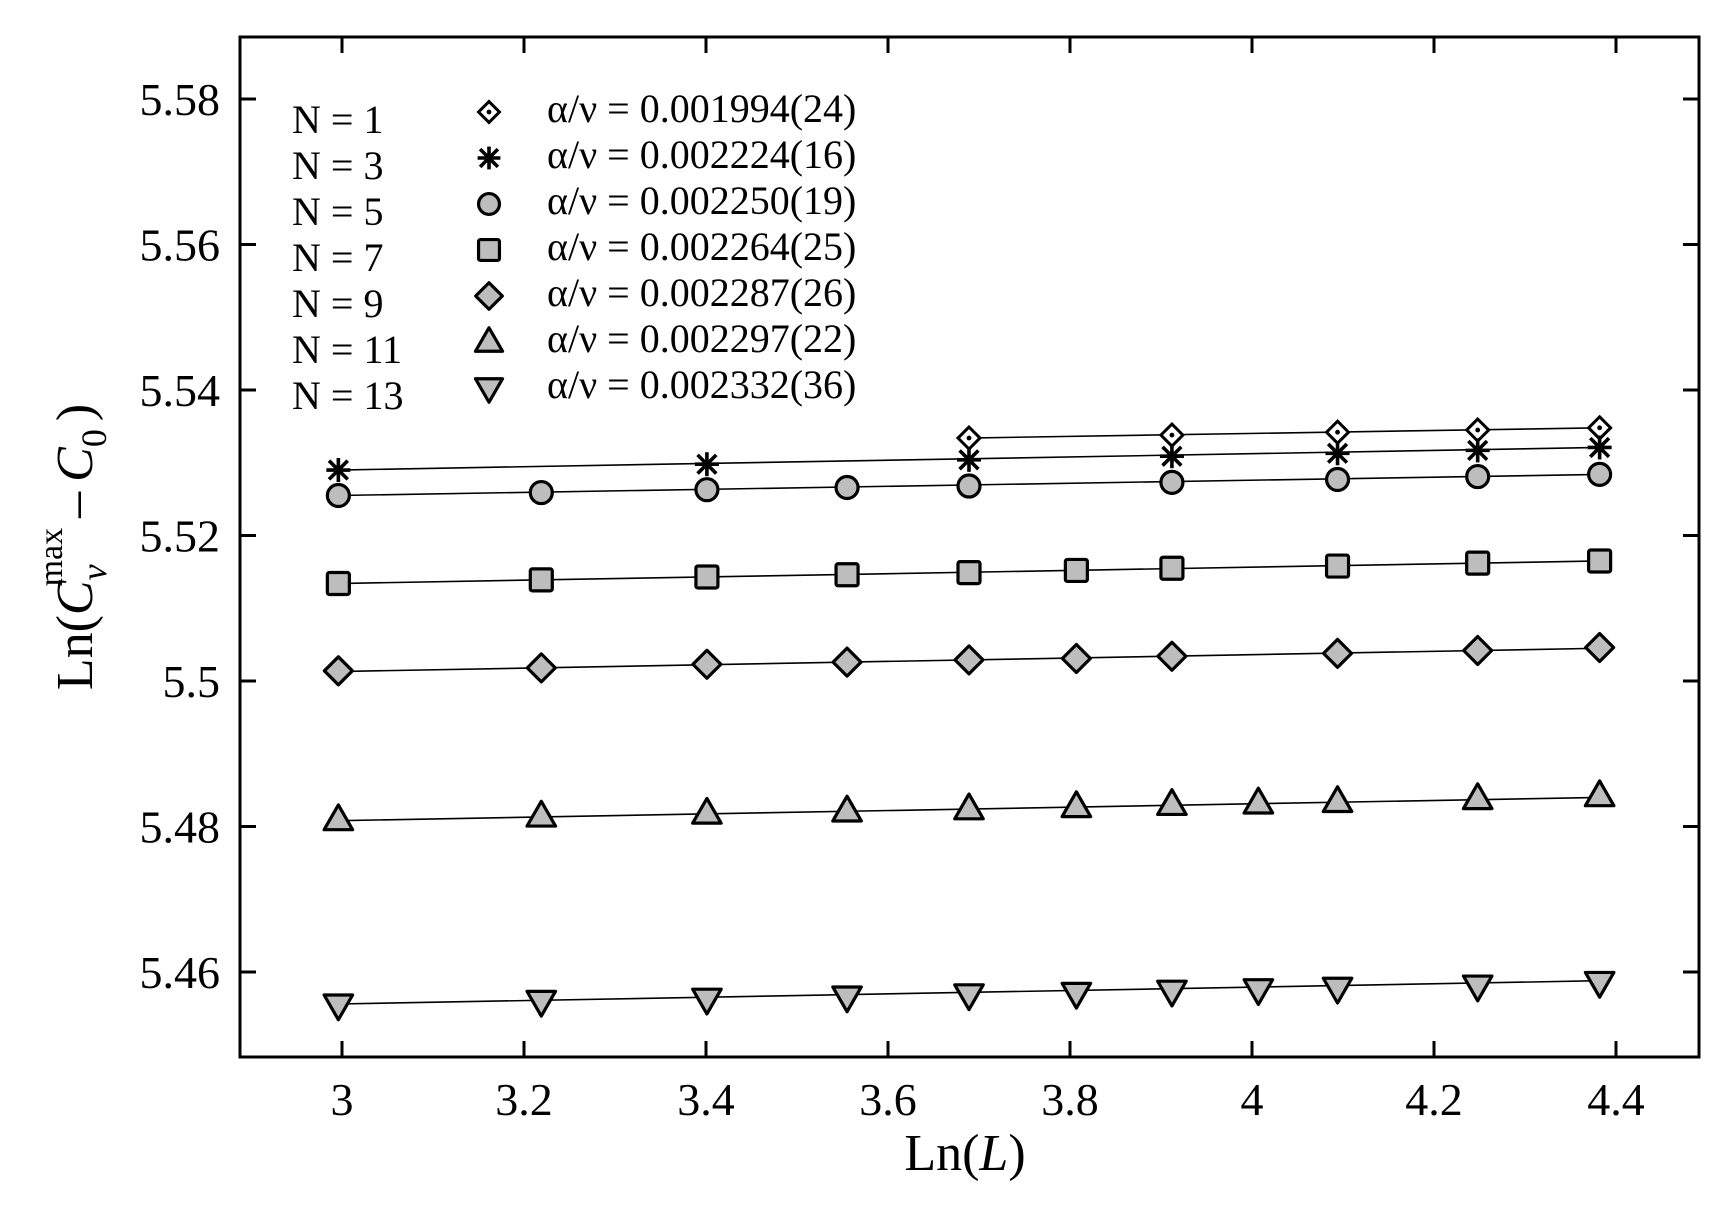 This screenshot has height=1206, width=1730. I want to click on legend-fit-label: α/ν = 0.002287(26), so click(701, 292).